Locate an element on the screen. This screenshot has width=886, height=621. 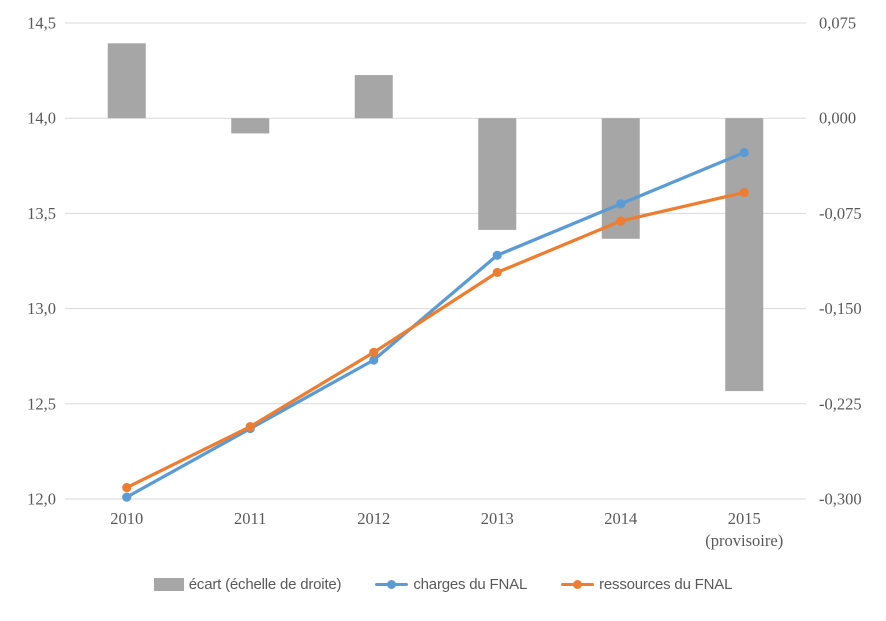
legend-item-ecart: écart (échelle de droite) is located at coordinates (247, 584).